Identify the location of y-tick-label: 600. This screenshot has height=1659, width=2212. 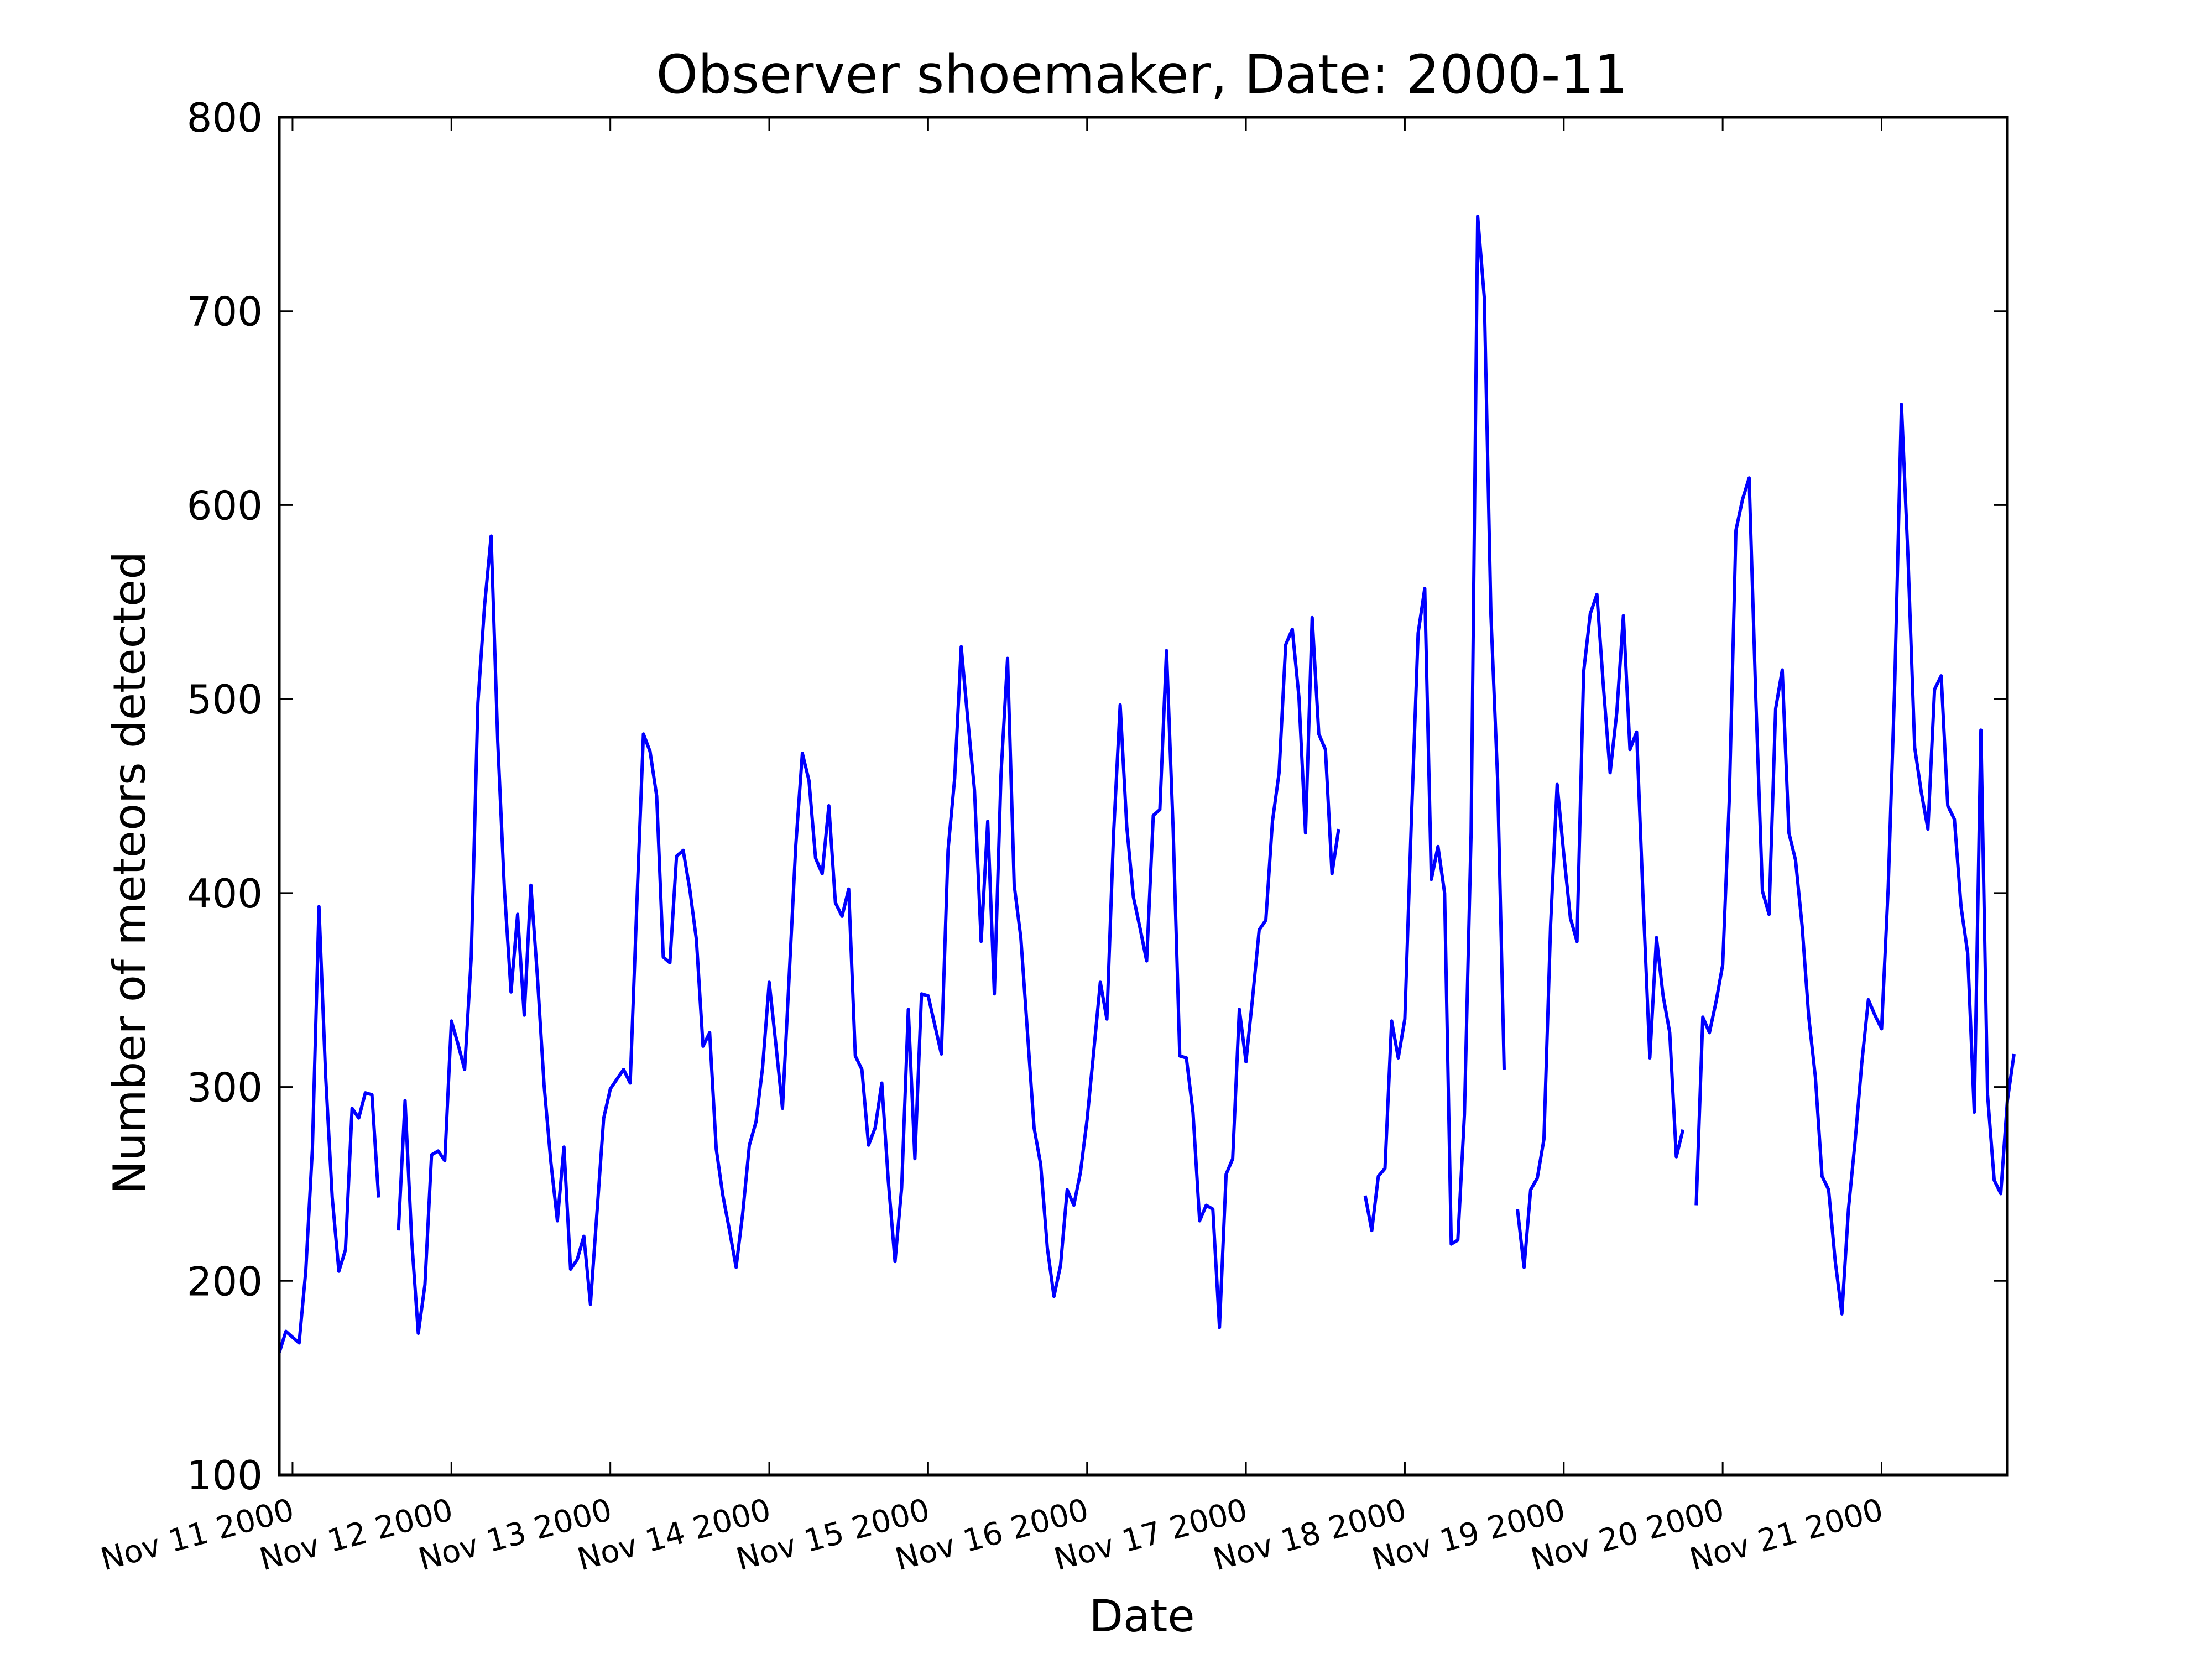
(225, 506).